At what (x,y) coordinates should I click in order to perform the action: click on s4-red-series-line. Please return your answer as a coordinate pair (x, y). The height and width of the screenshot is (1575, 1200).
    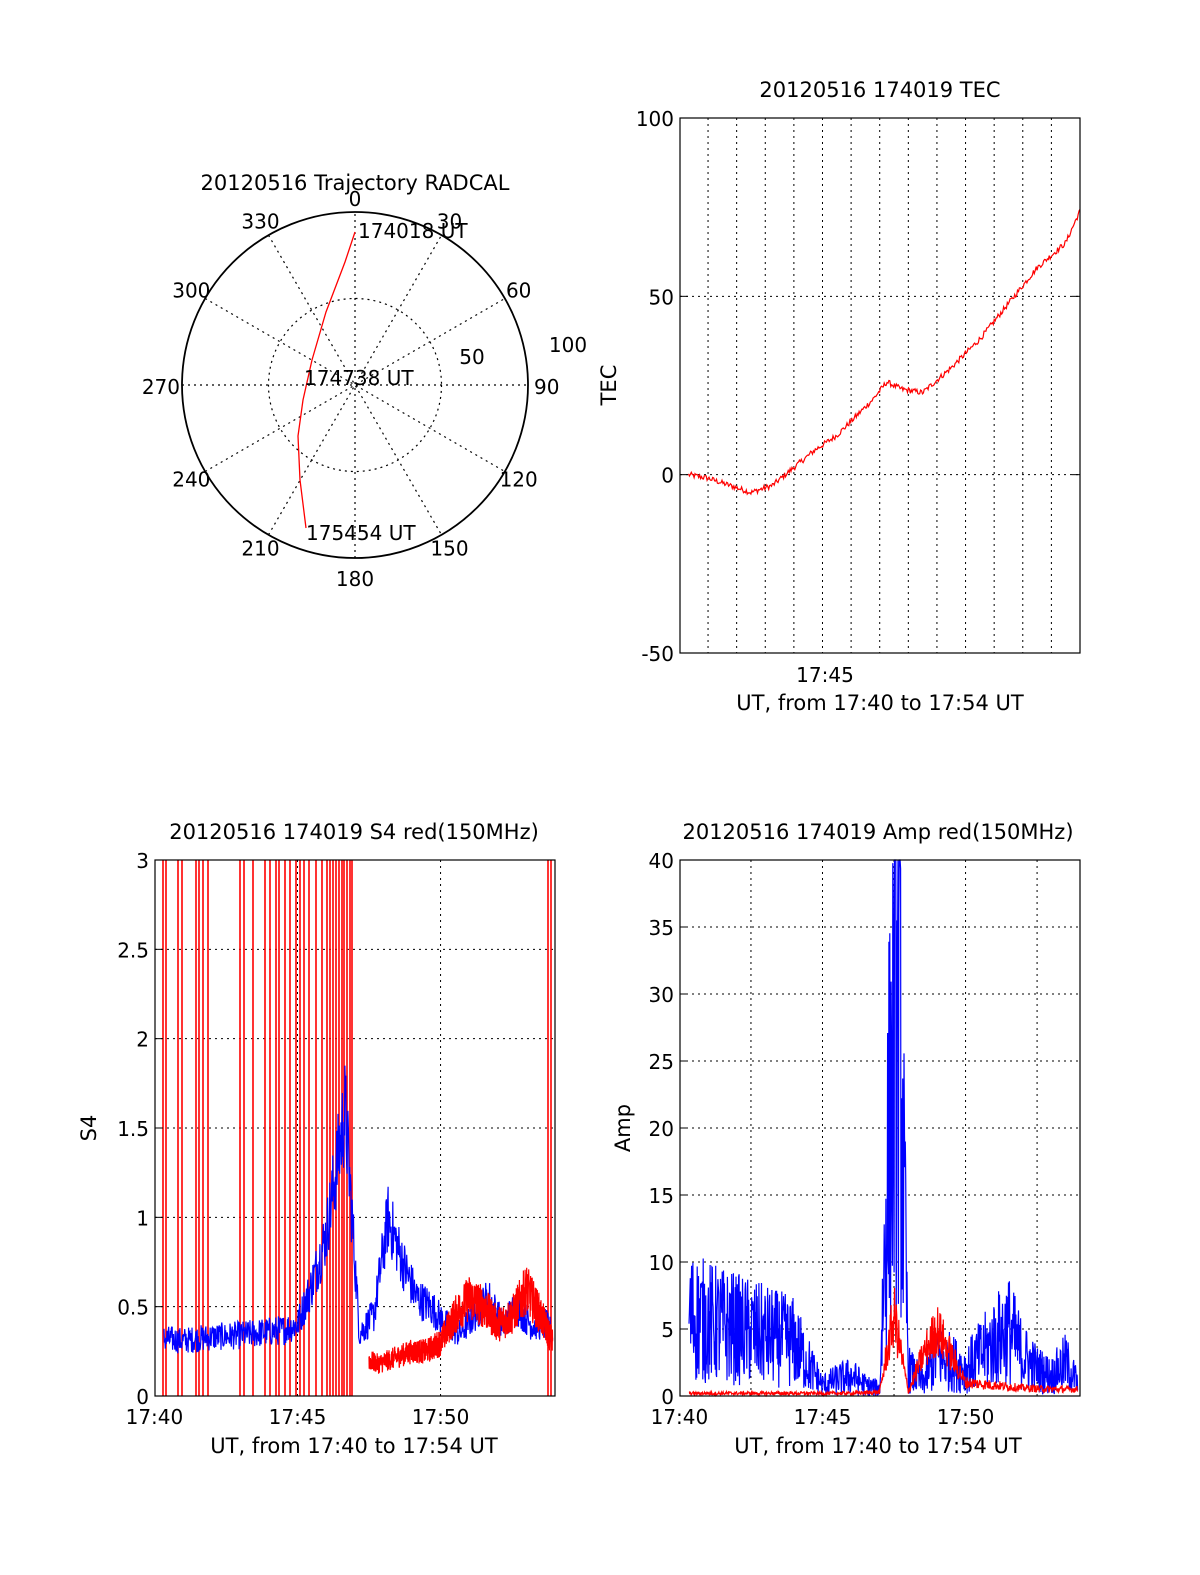
    Looking at the image, I should click on (461, 1320).